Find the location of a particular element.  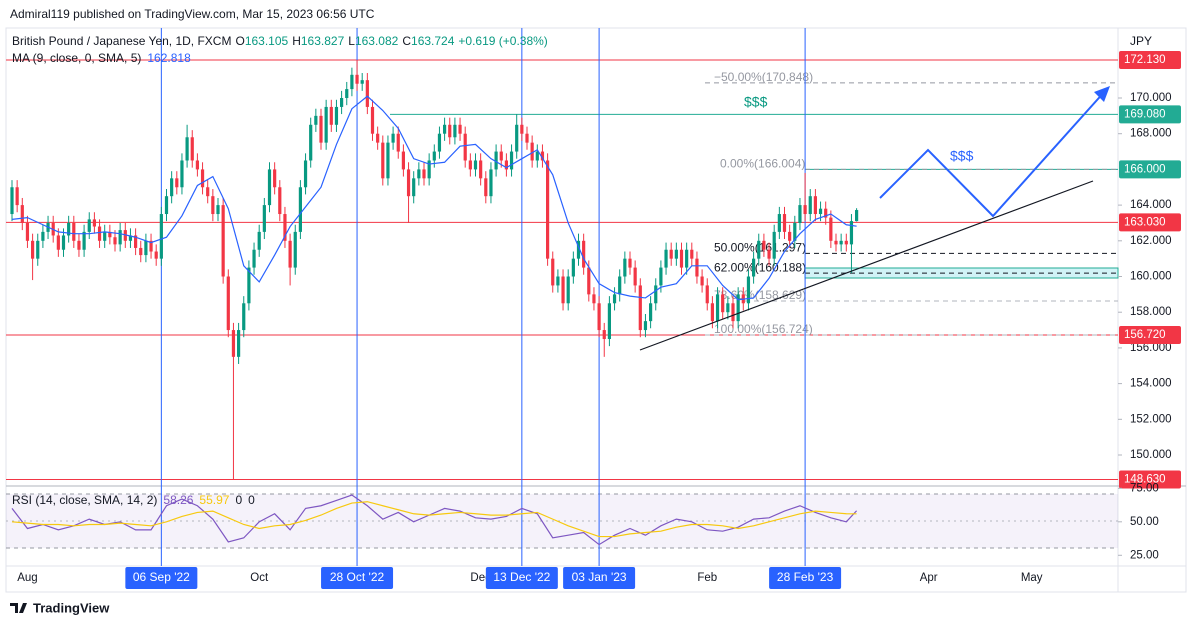

rsi-line is located at coordinates (434, 520).